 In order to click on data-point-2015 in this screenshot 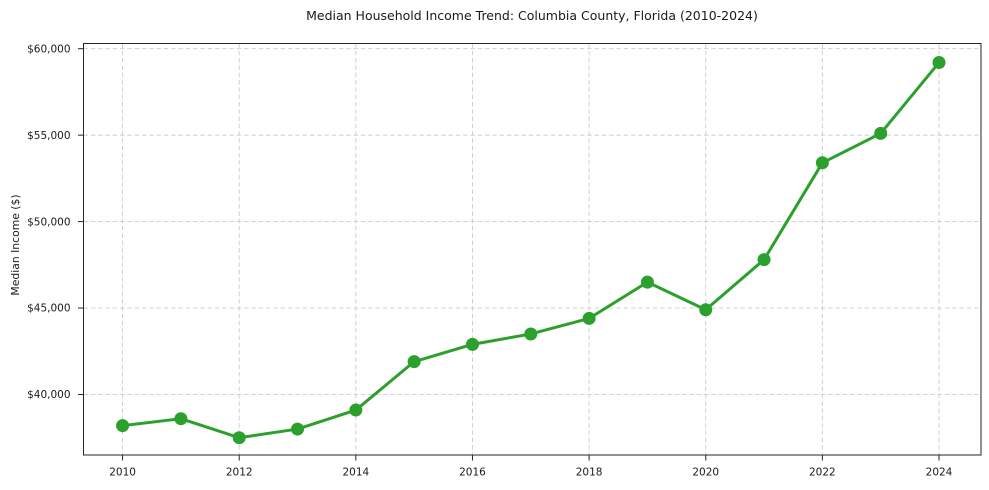, I will do `click(414, 362)`.